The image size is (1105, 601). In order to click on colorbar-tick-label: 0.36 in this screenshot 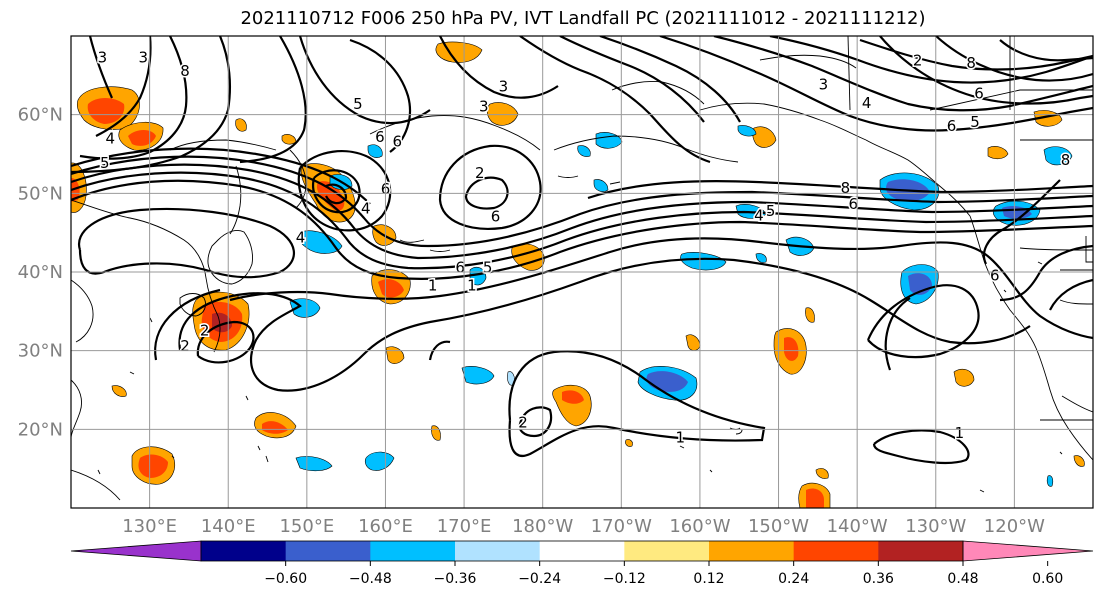, I will do `click(878, 579)`.